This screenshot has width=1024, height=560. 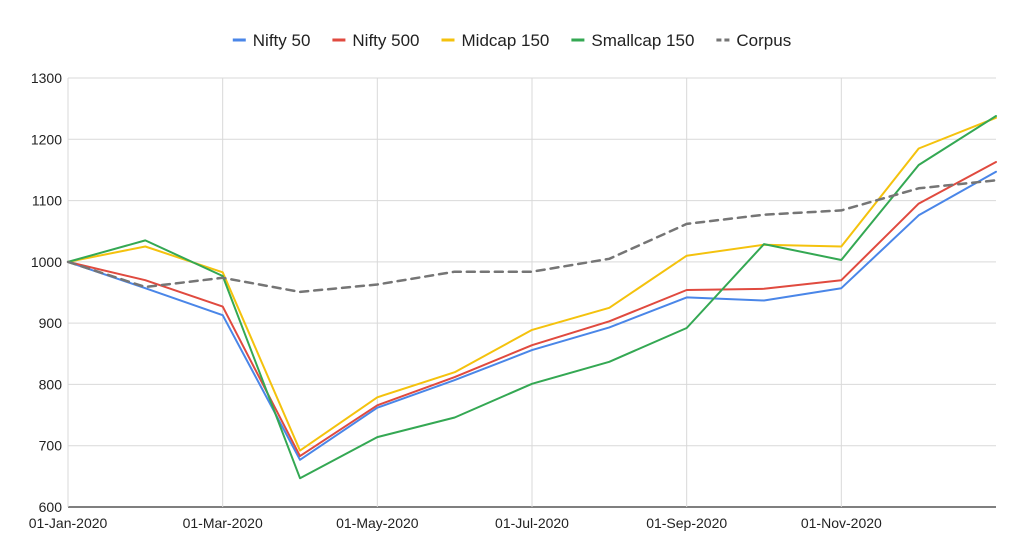 What do you see at coordinates (46, 292) in the screenshot?
I see `y-axis-ticks: 600 700 800 900 1000 1100 1200 1300` at bounding box center [46, 292].